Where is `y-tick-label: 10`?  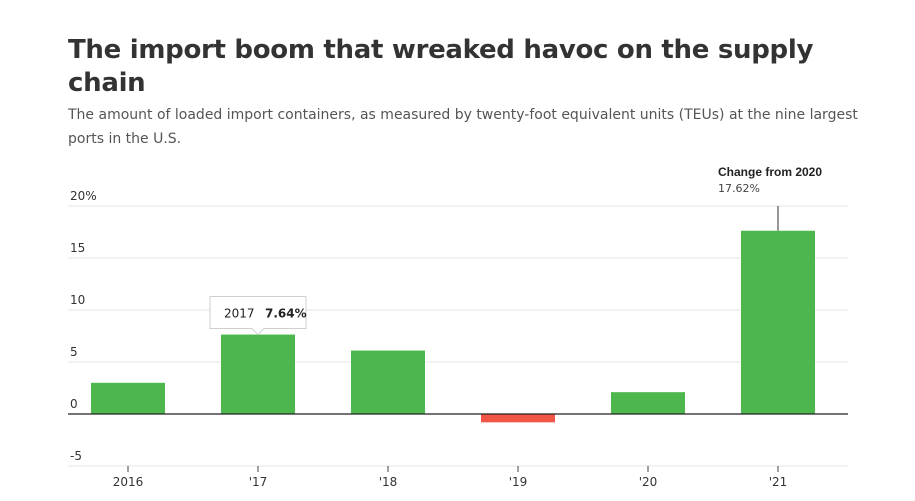 y-tick-label: 10 is located at coordinates (77, 300).